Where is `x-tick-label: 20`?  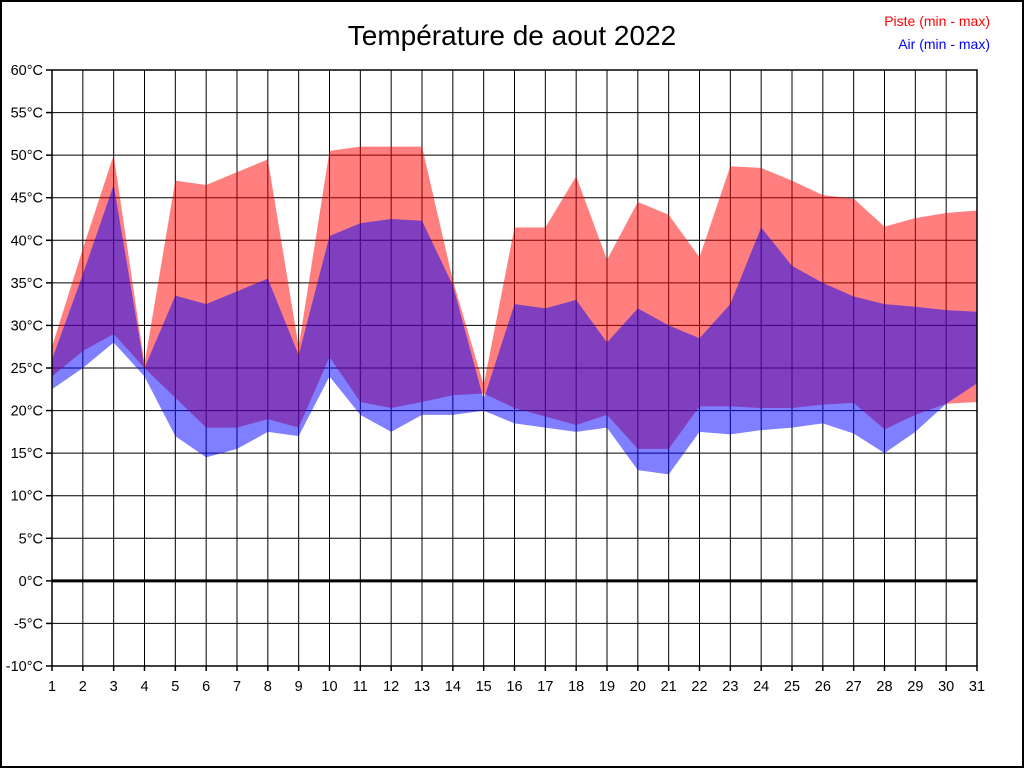 x-tick-label: 20 is located at coordinates (638, 687).